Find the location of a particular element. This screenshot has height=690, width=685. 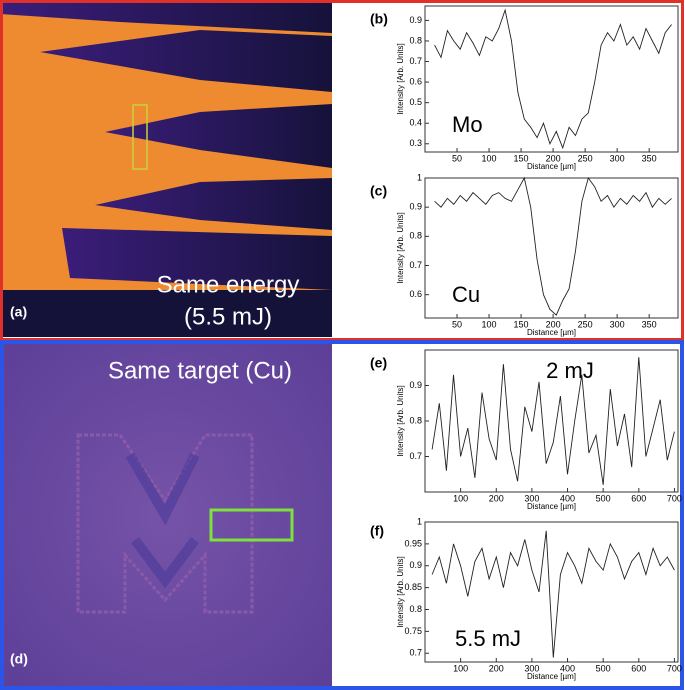

panel-label: (a) is located at coordinates (18, 312).